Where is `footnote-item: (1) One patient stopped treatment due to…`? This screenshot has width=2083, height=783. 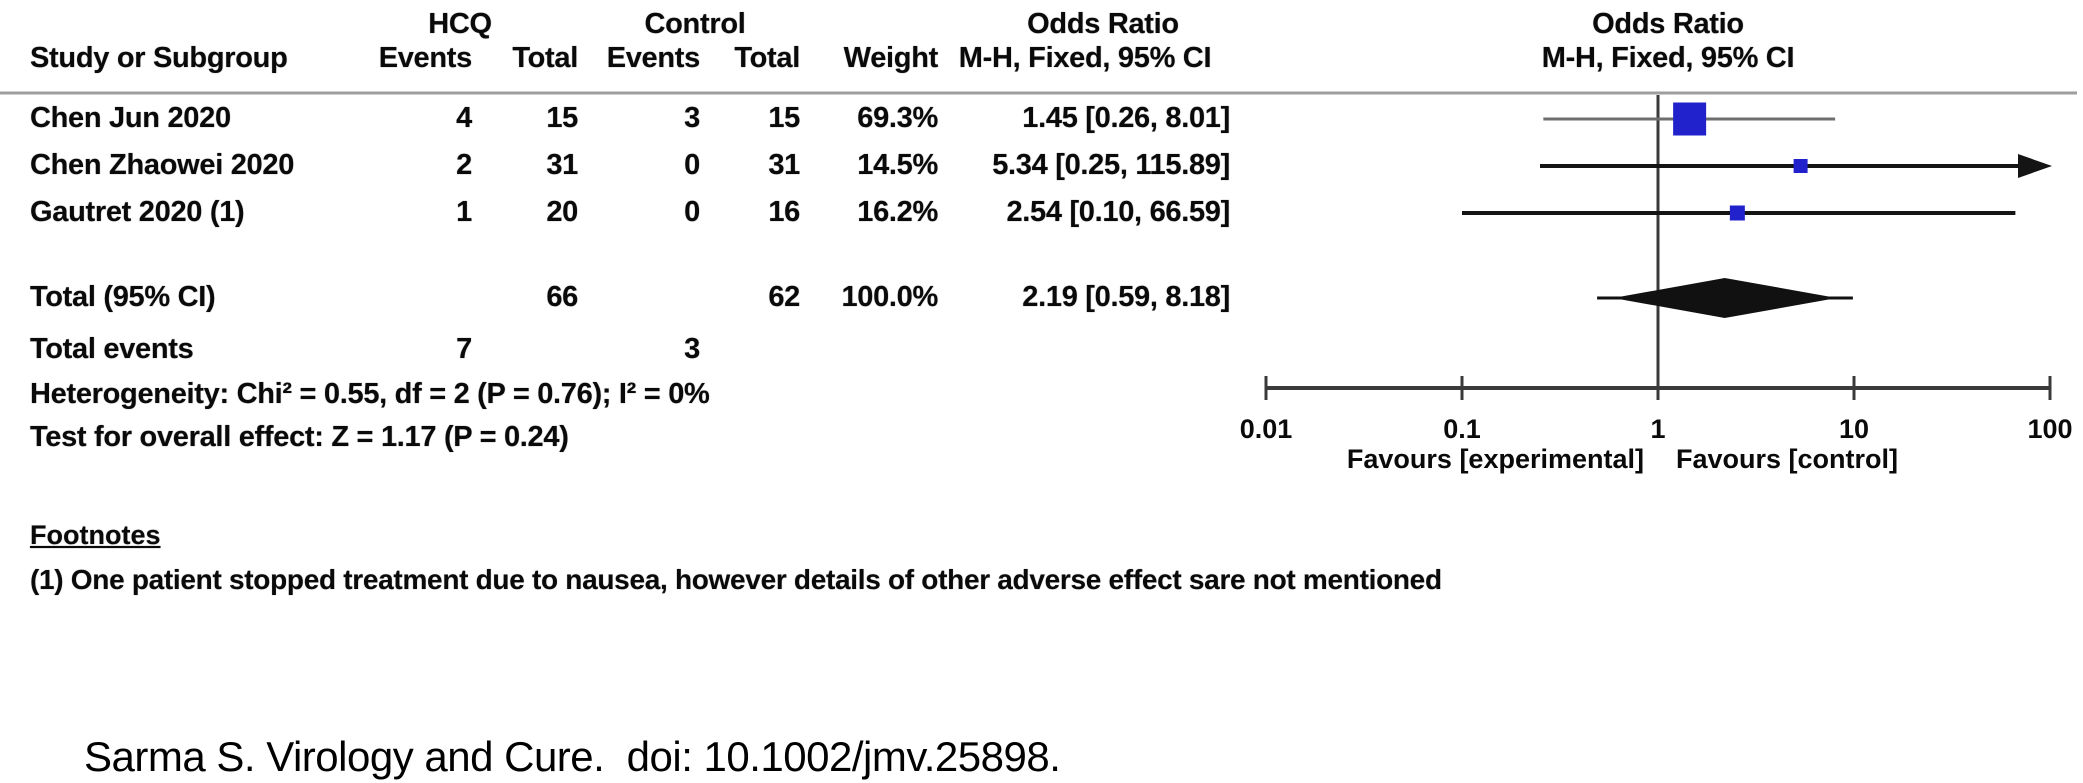
footnote-item: (1) One patient stopped treatment due to… is located at coordinates (736, 579).